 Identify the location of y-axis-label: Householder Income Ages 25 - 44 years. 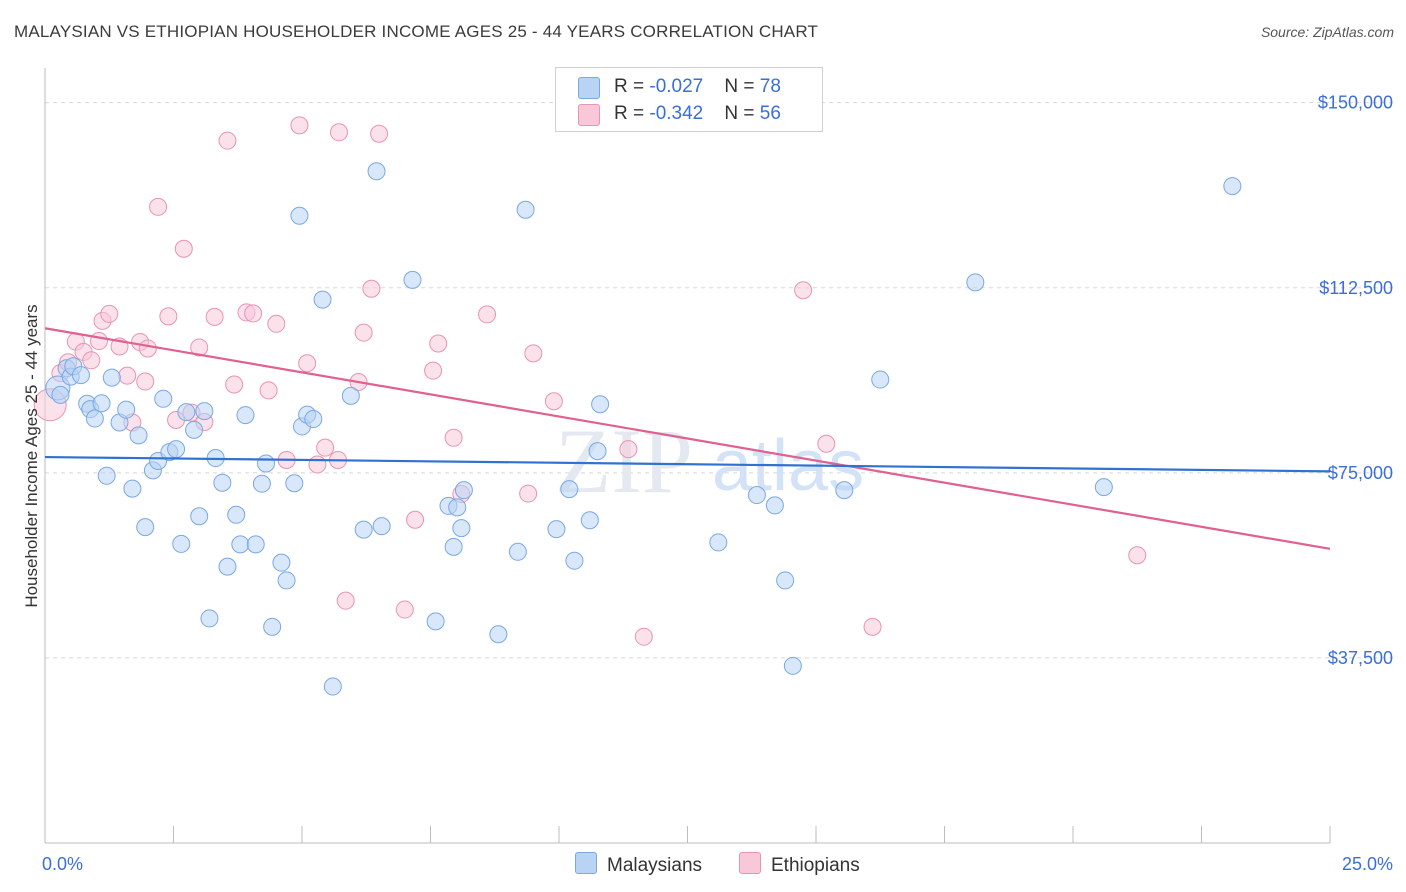
(31, 455).